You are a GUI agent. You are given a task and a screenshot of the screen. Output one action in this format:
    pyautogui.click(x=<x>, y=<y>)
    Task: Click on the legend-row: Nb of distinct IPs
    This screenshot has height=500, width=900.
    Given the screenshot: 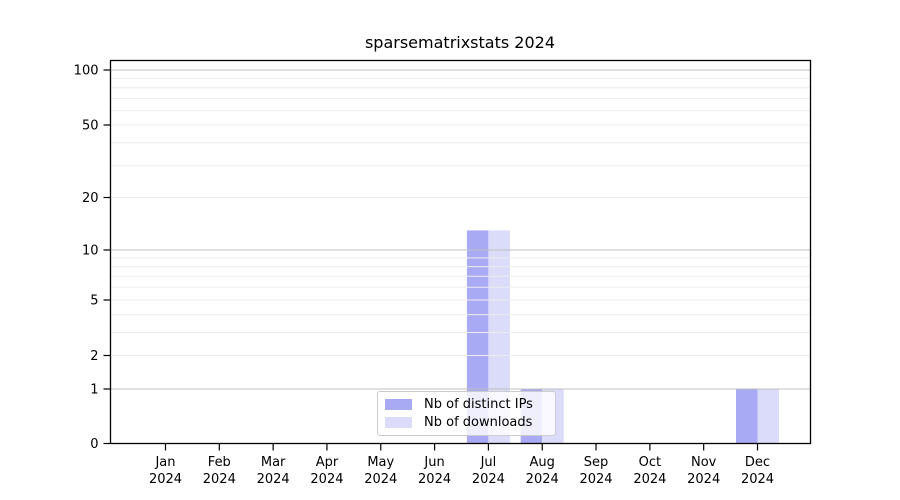 What is the action you would take?
    pyautogui.click(x=466, y=404)
    